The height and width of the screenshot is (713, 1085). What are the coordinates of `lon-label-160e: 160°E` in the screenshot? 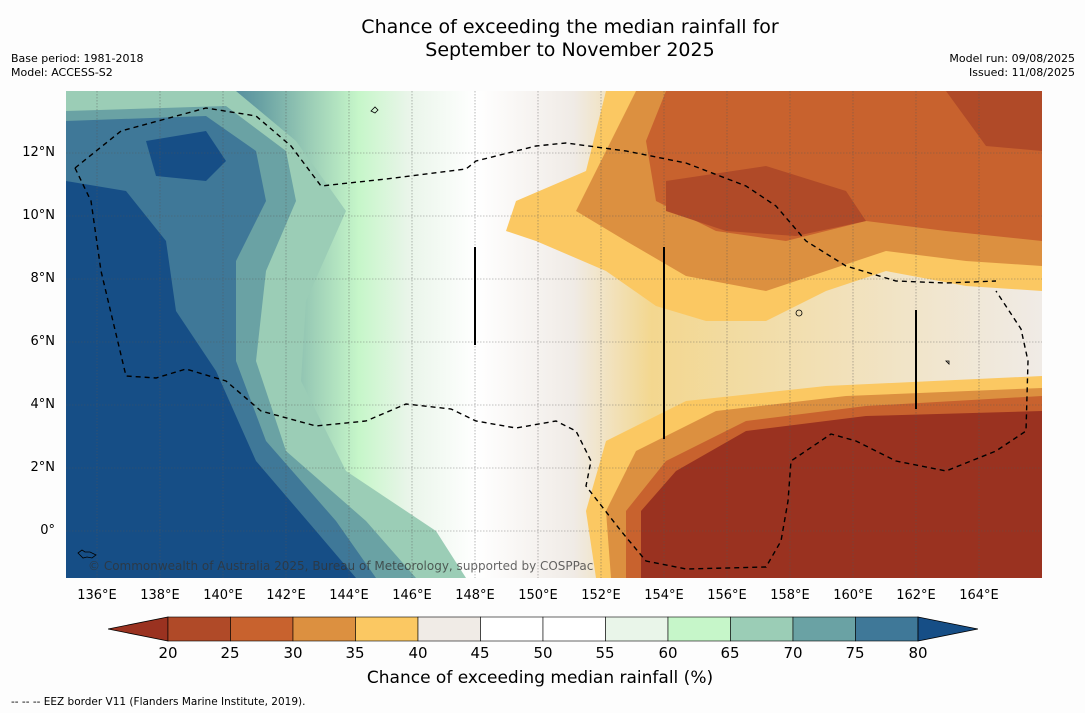 It's located at (853, 595).